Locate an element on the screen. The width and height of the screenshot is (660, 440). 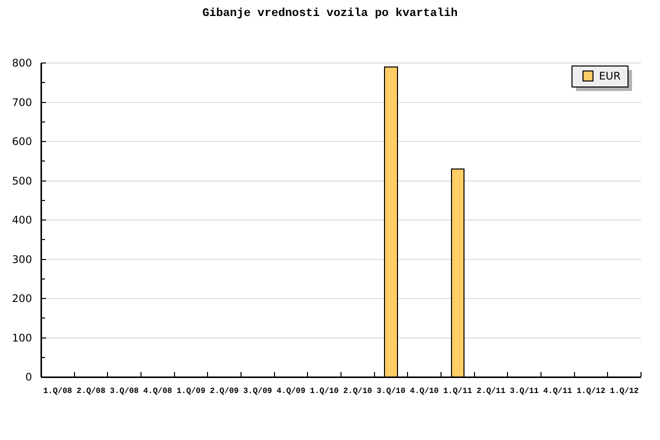
x-tick-label: 2.Q/08 is located at coordinates (91, 391).